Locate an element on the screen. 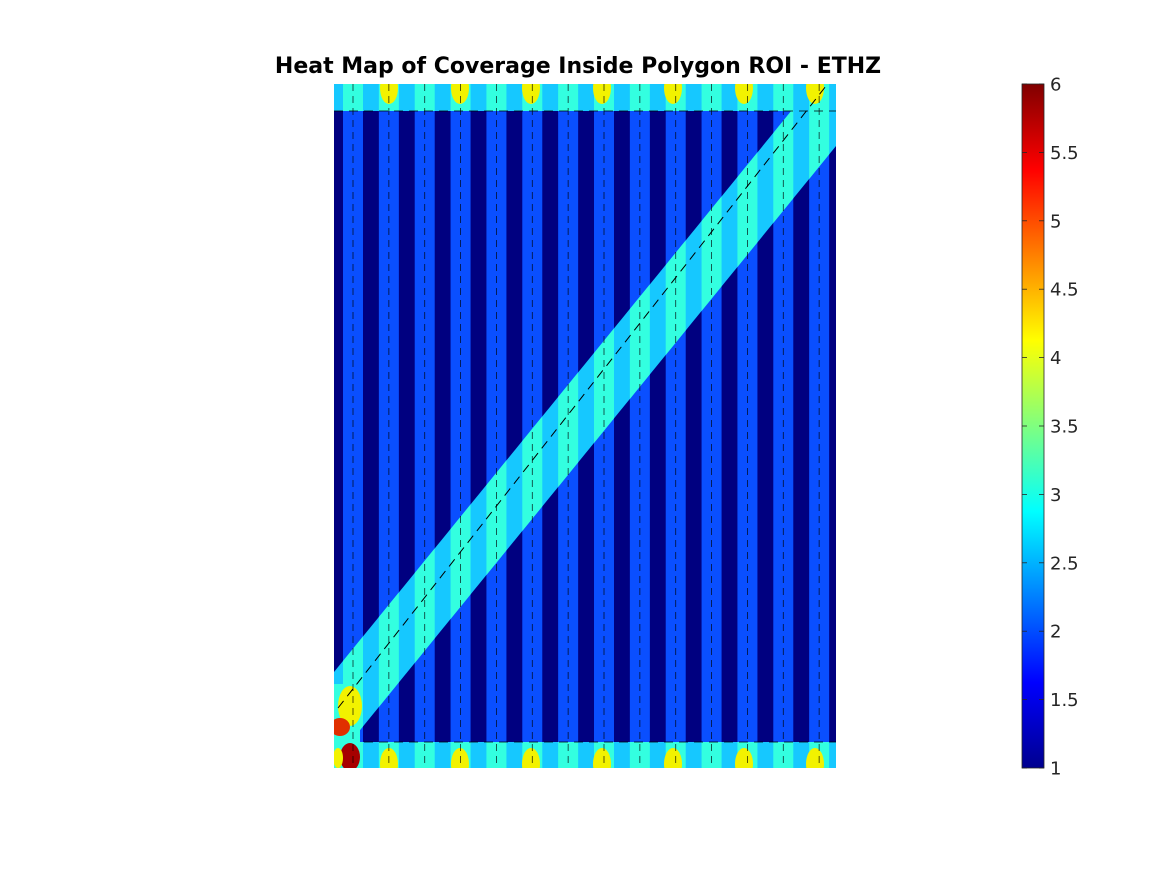 The height and width of the screenshot is (882, 1176). corner-hottest is located at coordinates (350, 755).